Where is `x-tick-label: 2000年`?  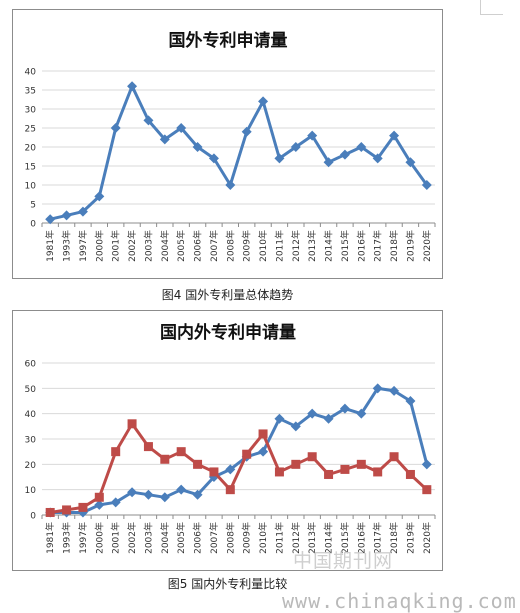
x-tick-label: 2000年 is located at coordinates (99, 246).